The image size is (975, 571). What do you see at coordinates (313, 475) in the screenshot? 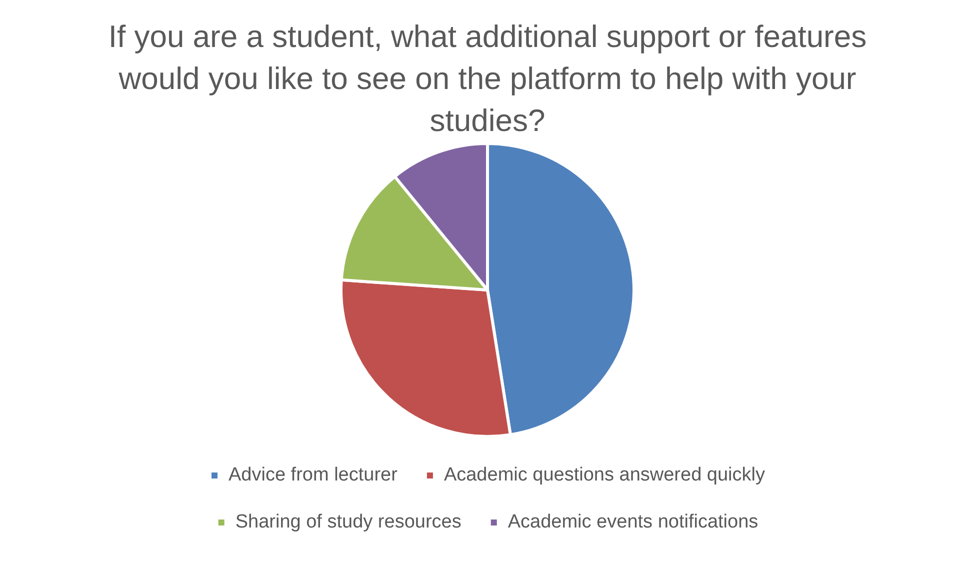
I see `legend-label: Advice from lecturer` at bounding box center [313, 475].